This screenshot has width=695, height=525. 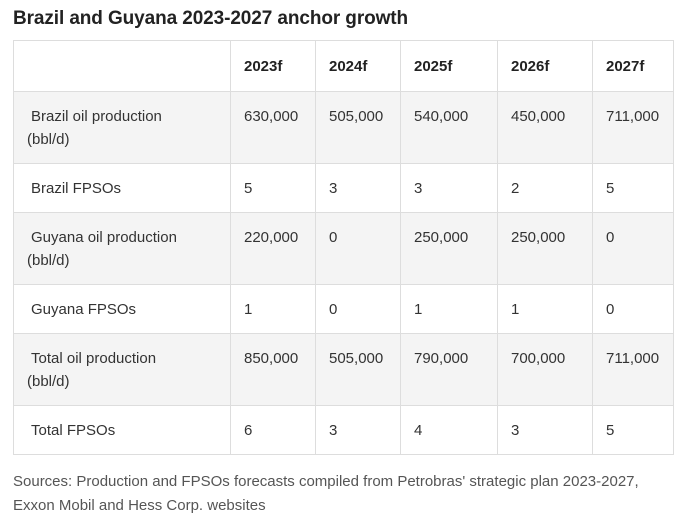 I want to click on table-cell: 2, so click(x=545, y=188).